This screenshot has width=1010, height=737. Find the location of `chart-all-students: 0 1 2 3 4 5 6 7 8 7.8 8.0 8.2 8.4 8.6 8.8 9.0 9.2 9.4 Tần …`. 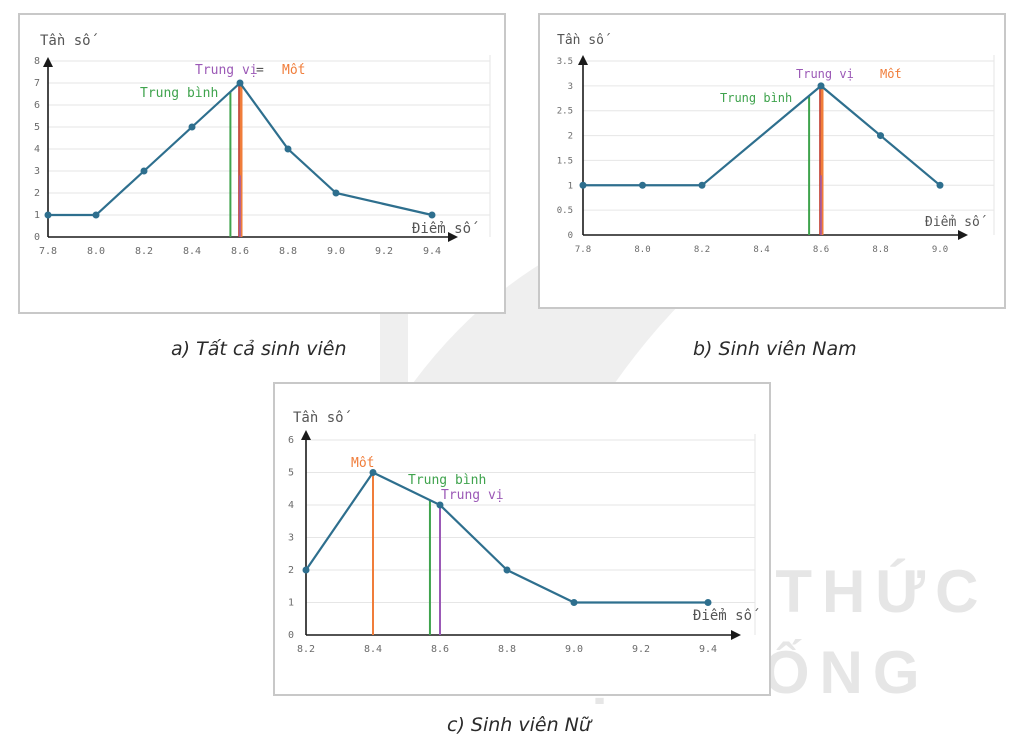

chart-all-students: 0 1 2 3 4 5 6 7 8 7.8 8.0 8.2 8.4 8.6 8.8 9.0 9.2 9.4 Tần … is located at coordinates (262, 145).